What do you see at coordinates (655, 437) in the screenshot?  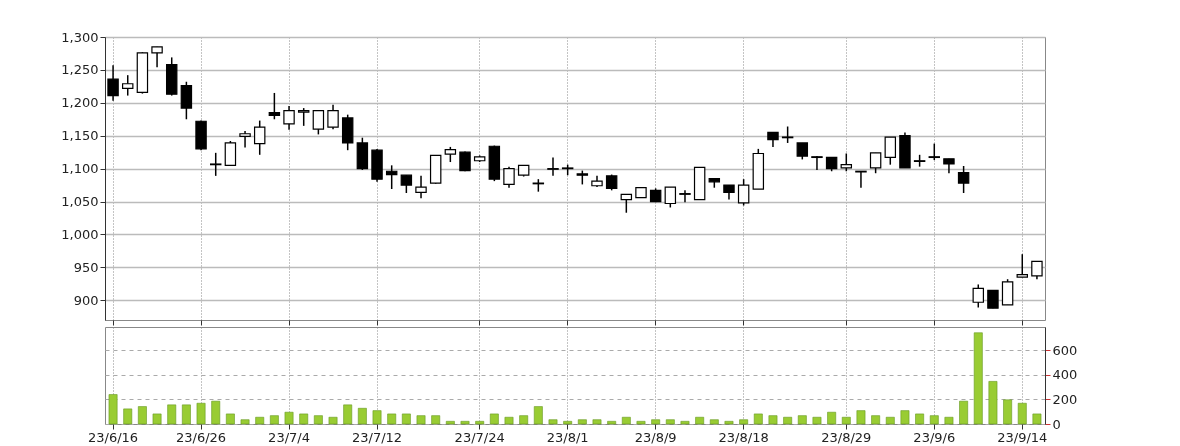 I see `x-tick-label: 23/8/9` at bounding box center [655, 437].